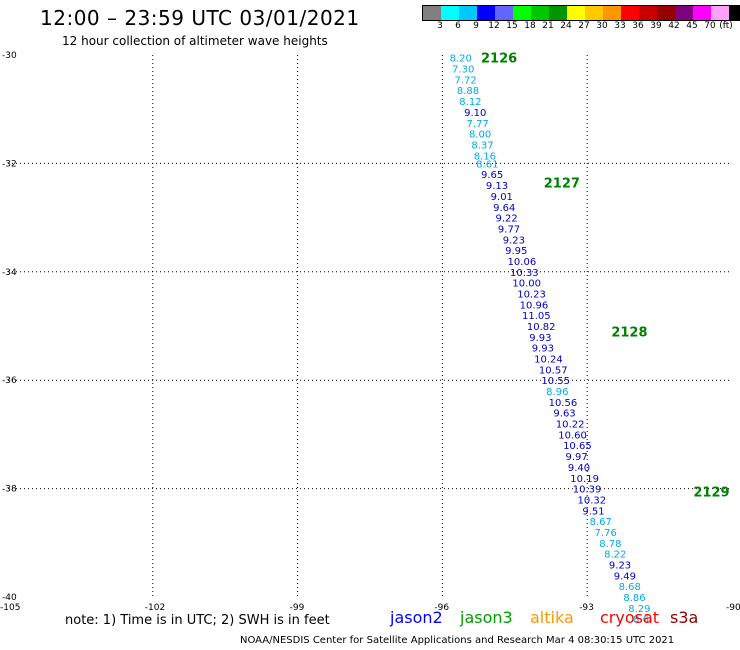  What do you see at coordinates (586, 608) in the screenshot?
I see `lon-label: -93` at bounding box center [586, 608].